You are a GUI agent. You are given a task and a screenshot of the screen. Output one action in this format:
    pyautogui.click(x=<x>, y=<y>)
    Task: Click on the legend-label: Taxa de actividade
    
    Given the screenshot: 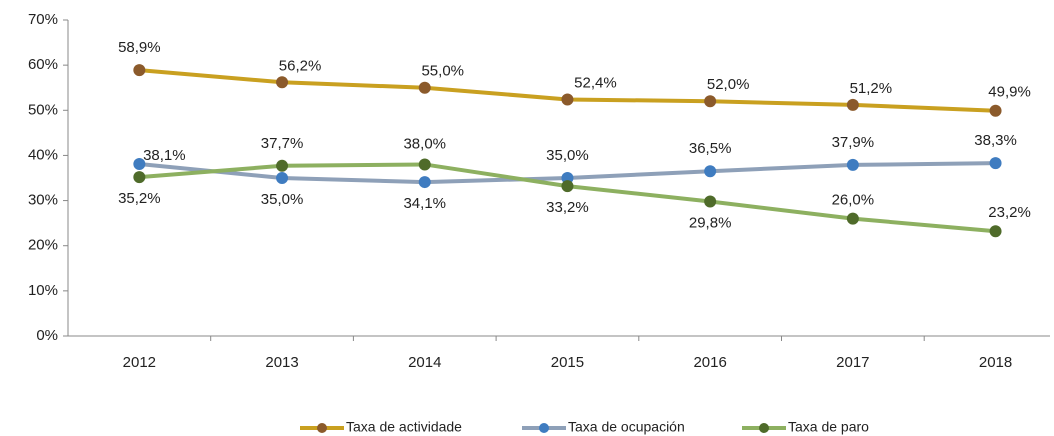 What is the action you would take?
    pyautogui.click(x=404, y=427)
    